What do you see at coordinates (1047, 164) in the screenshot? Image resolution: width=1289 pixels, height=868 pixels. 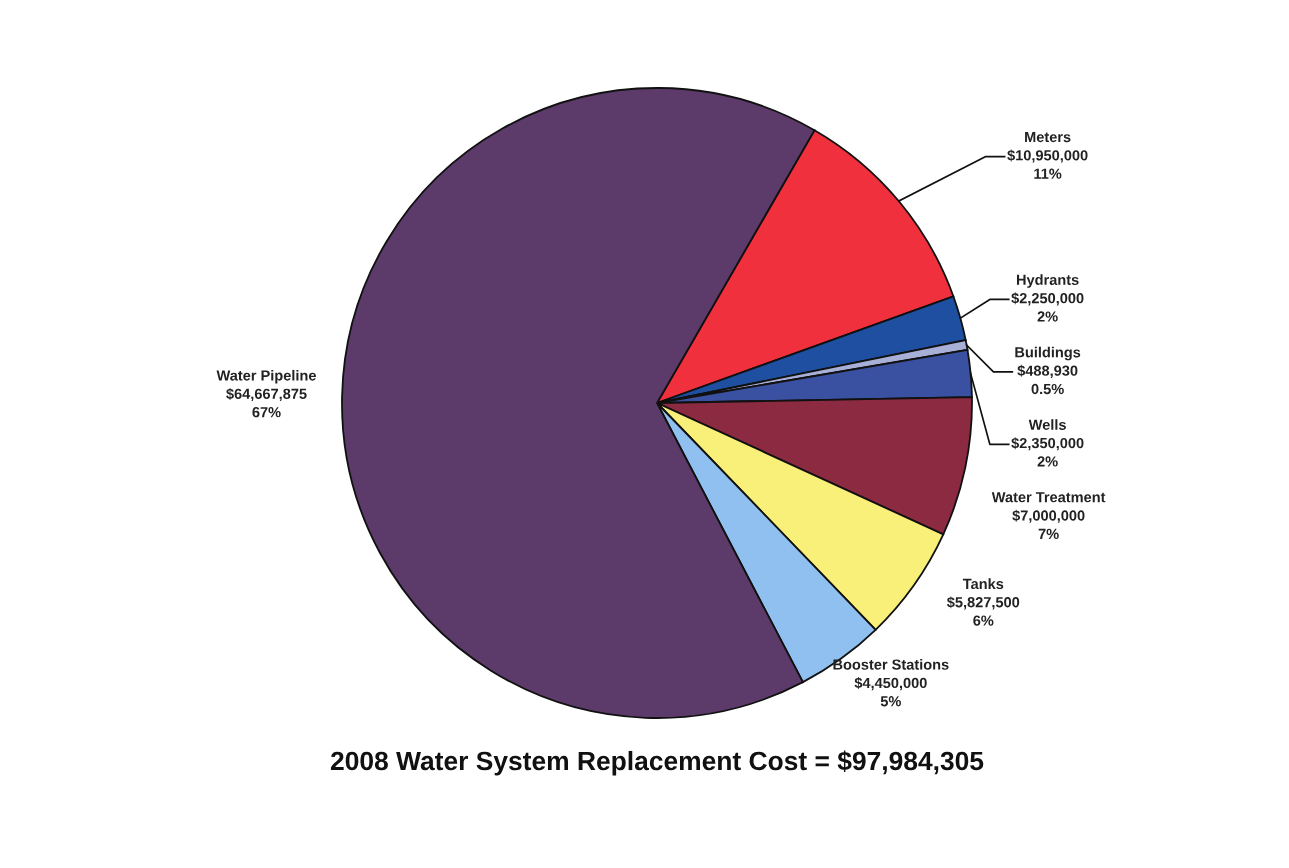 I see `data-label: $10,950,000 11%` at bounding box center [1047, 164].